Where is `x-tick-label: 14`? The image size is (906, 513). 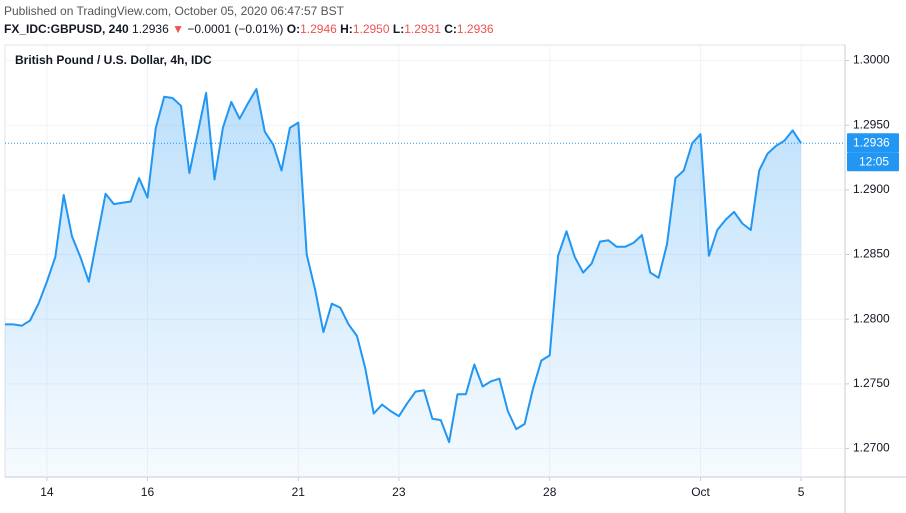
x-tick-label: 14 is located at coordinates (47, 492).